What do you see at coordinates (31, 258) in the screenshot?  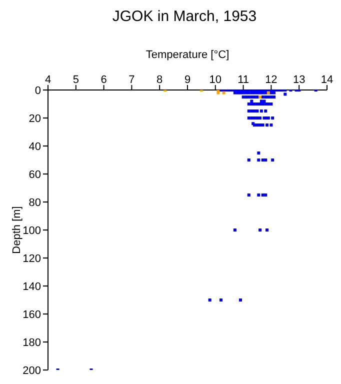 I see `y-tick-label: 120` at bounding box center [31, 258].